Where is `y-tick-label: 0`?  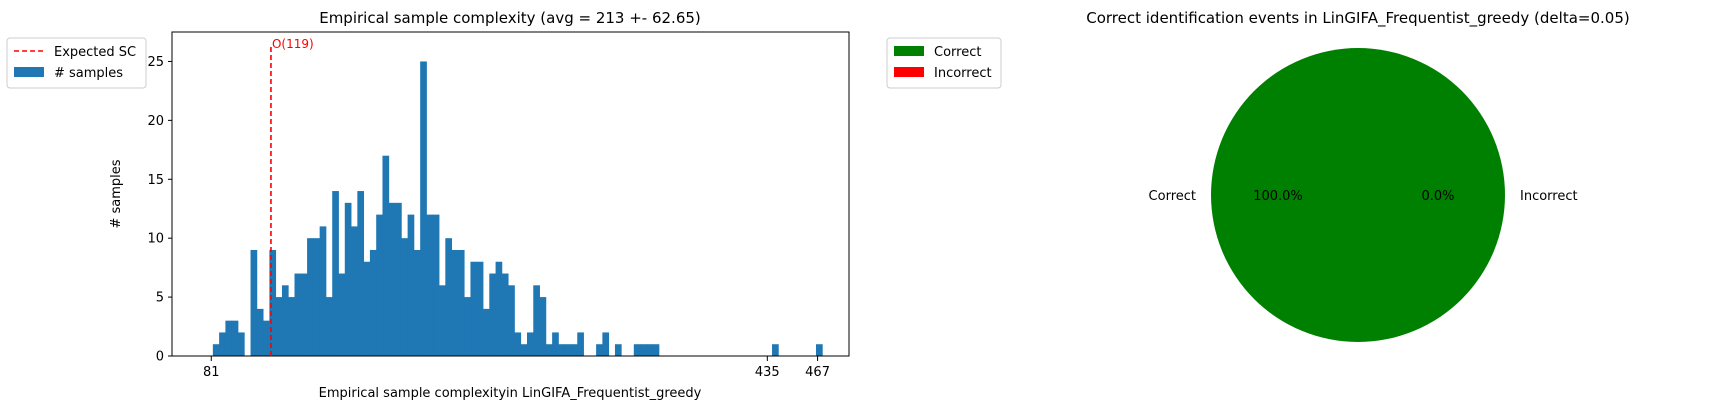
y-tick-label: 0 is located at coordinates (160, 357).